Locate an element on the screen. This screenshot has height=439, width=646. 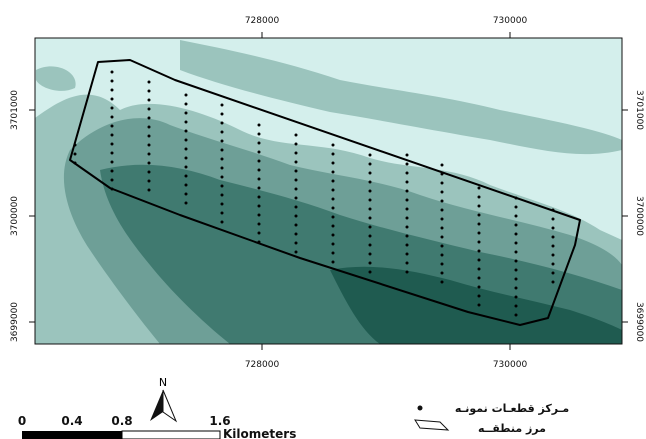
dot-icon is located at coordinates (420, 408).